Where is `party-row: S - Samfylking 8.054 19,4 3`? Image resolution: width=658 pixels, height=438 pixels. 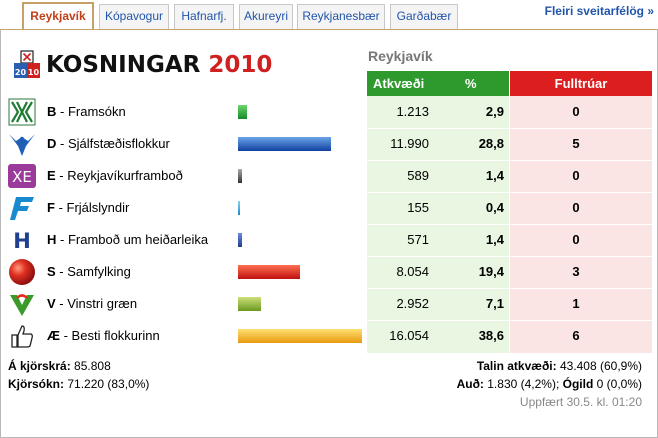
party-row: S - Samfylking 8.054 19,4 3 is located at coordinates (329, 272).